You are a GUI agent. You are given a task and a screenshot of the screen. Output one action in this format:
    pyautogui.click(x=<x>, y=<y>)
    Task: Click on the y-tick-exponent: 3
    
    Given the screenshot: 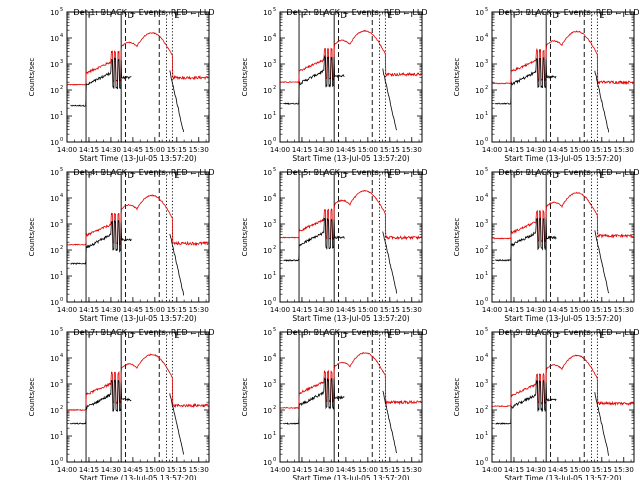 What is the action you would take?
    pyautogui.click(x=274, y=222)
    